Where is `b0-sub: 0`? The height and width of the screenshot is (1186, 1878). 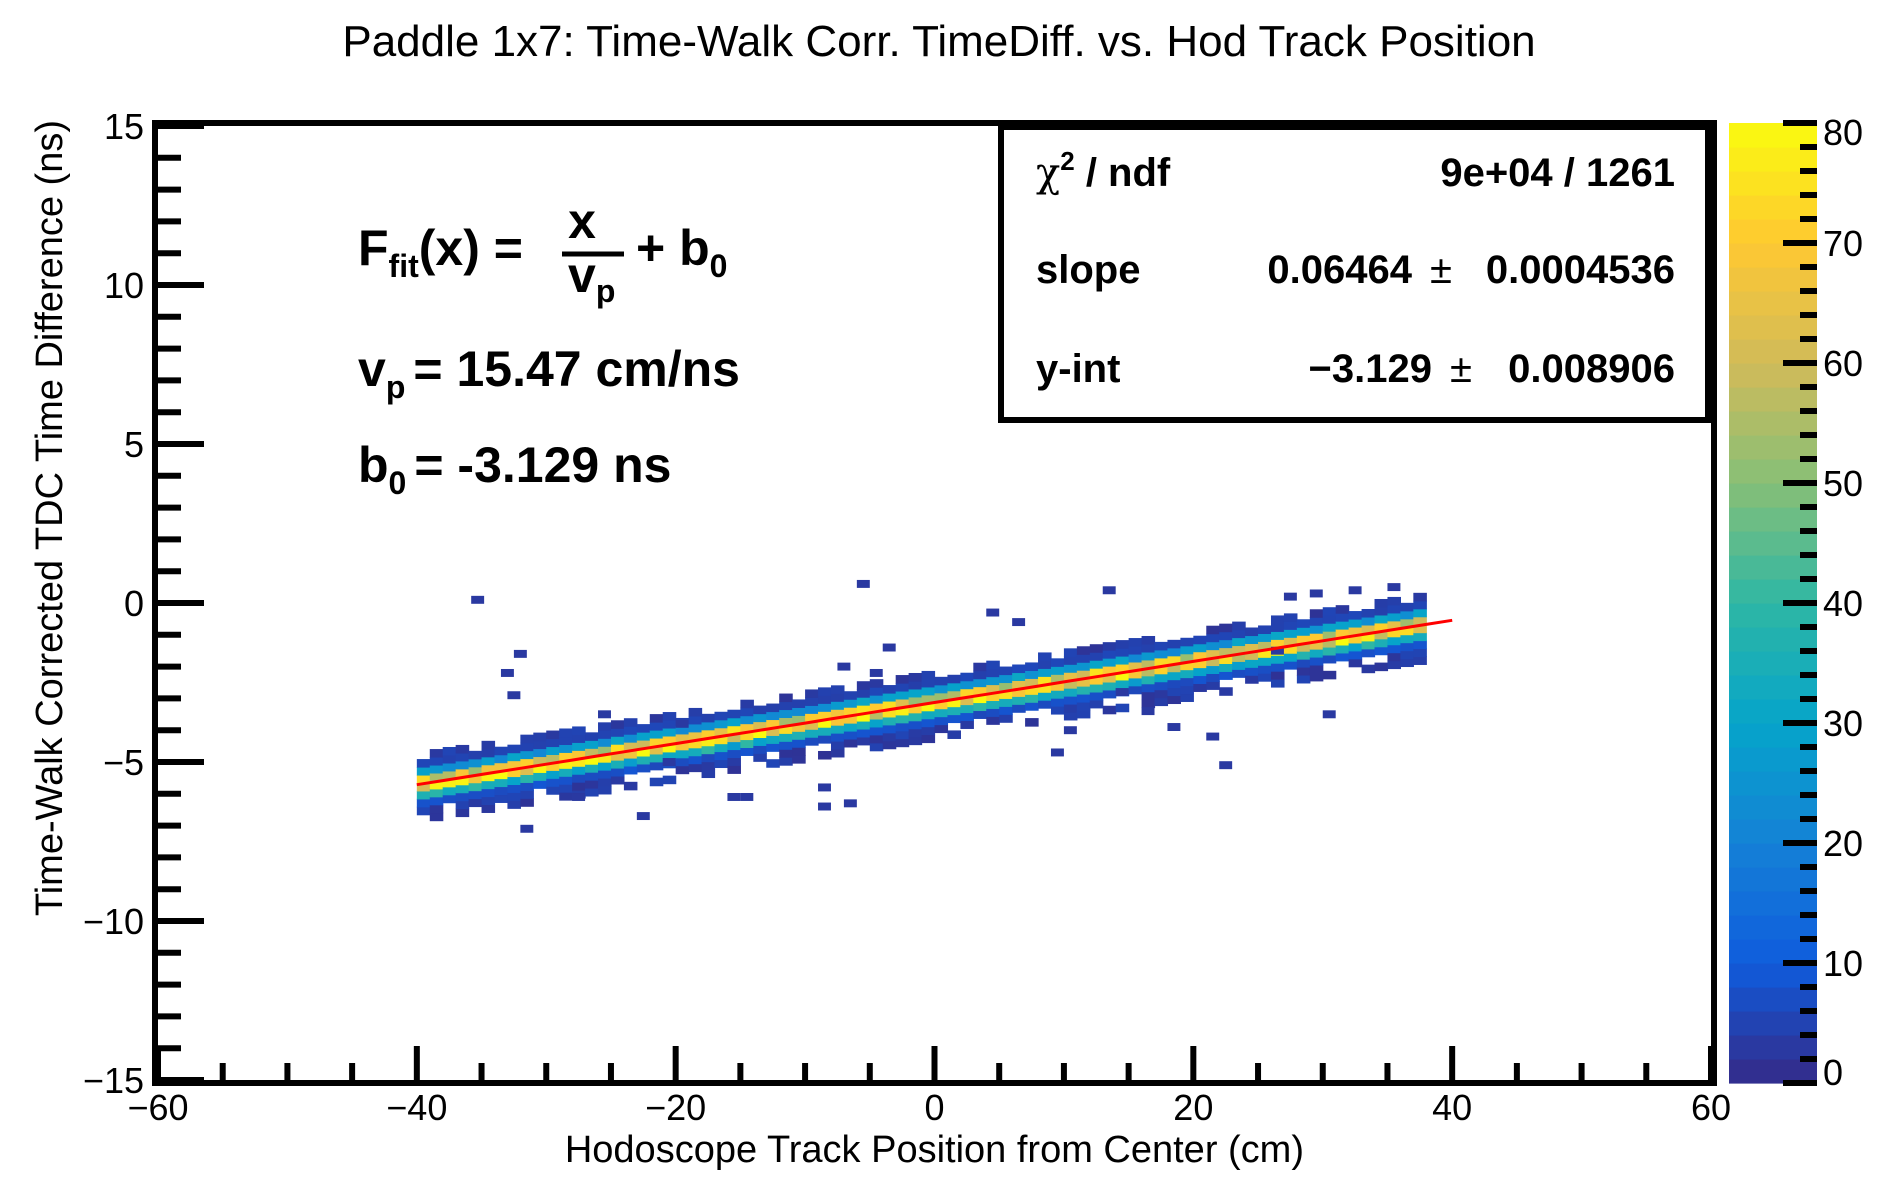
b0-sub: 0 is located at coordinates (398, 483).